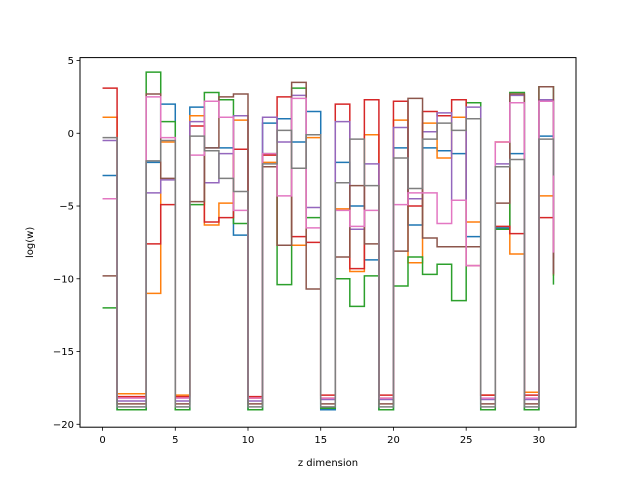  I want to click on y-axis-label: log(w), so click(30, 242).